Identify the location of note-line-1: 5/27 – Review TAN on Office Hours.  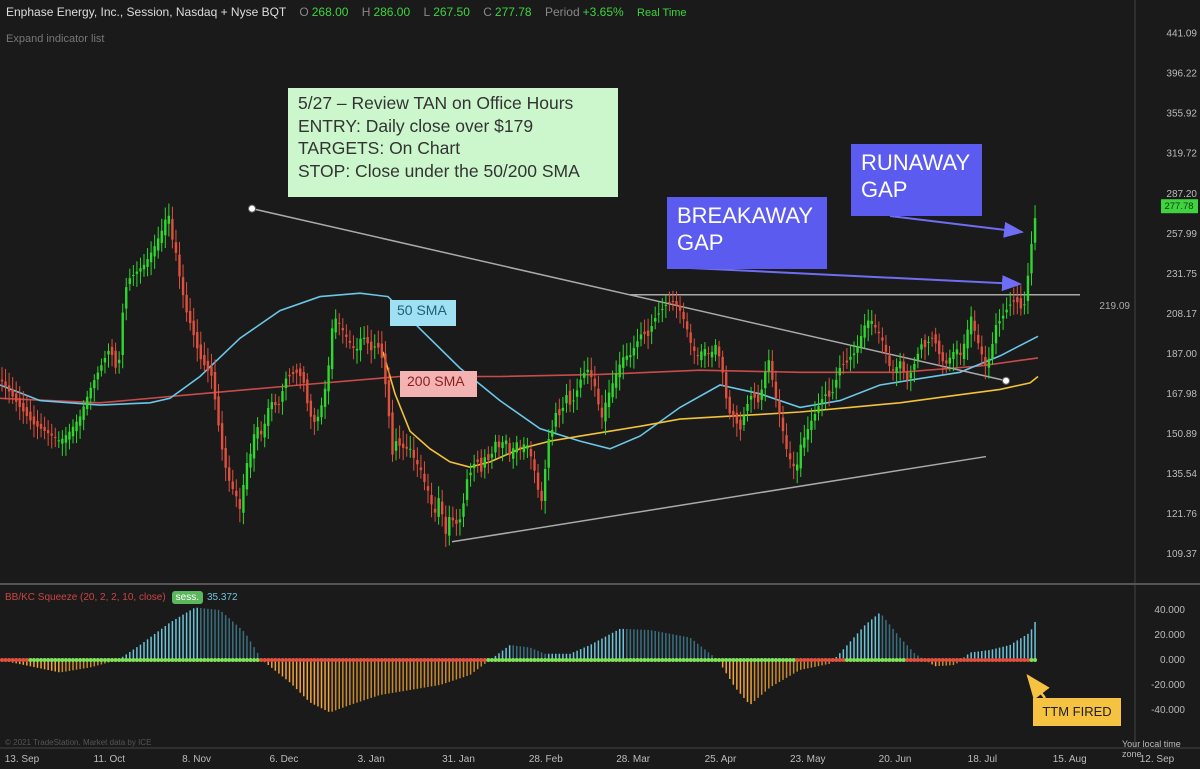
(436, 103).